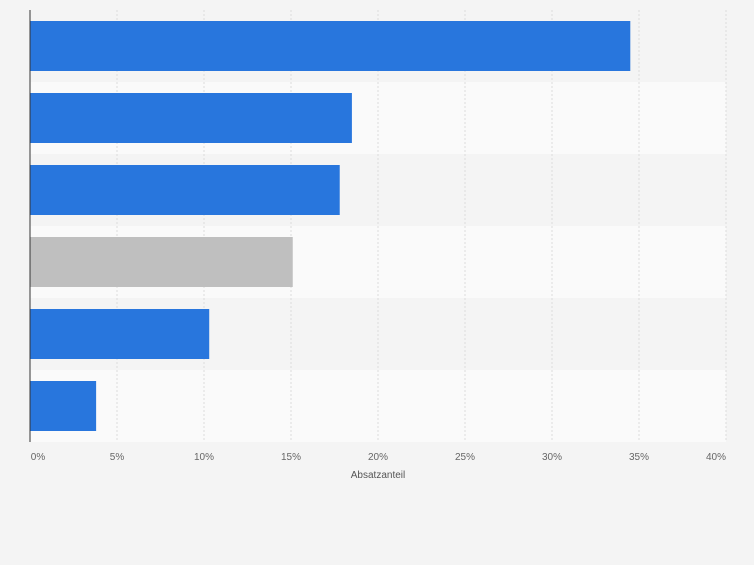 This screenshot has width=754, height=565. I want to click on x-tick-label: 5%, so click(117, 457).